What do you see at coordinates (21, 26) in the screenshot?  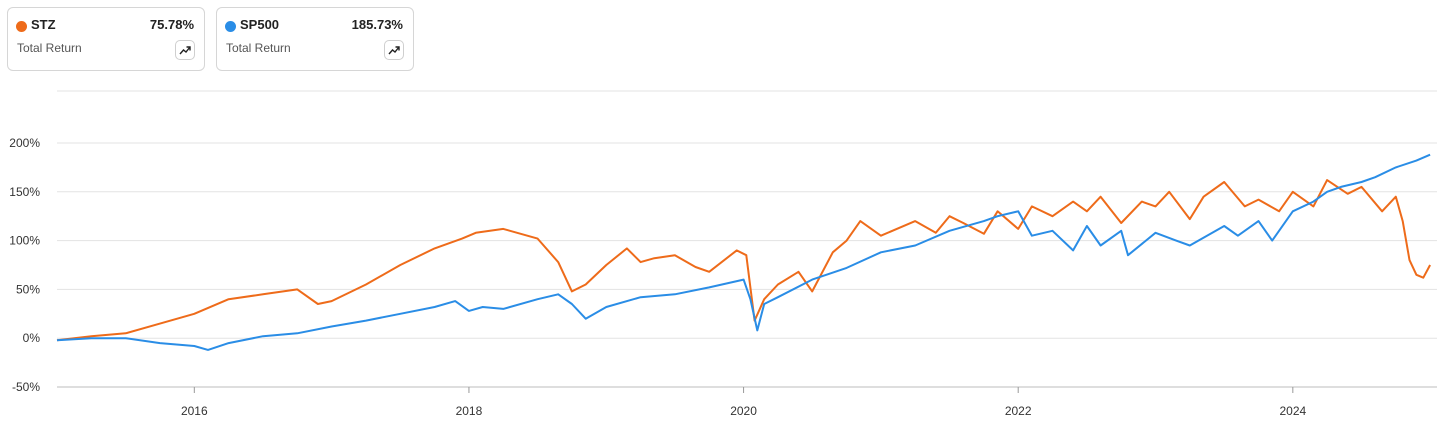 I see `stz-color-dot` at bounding box center [21, 26].